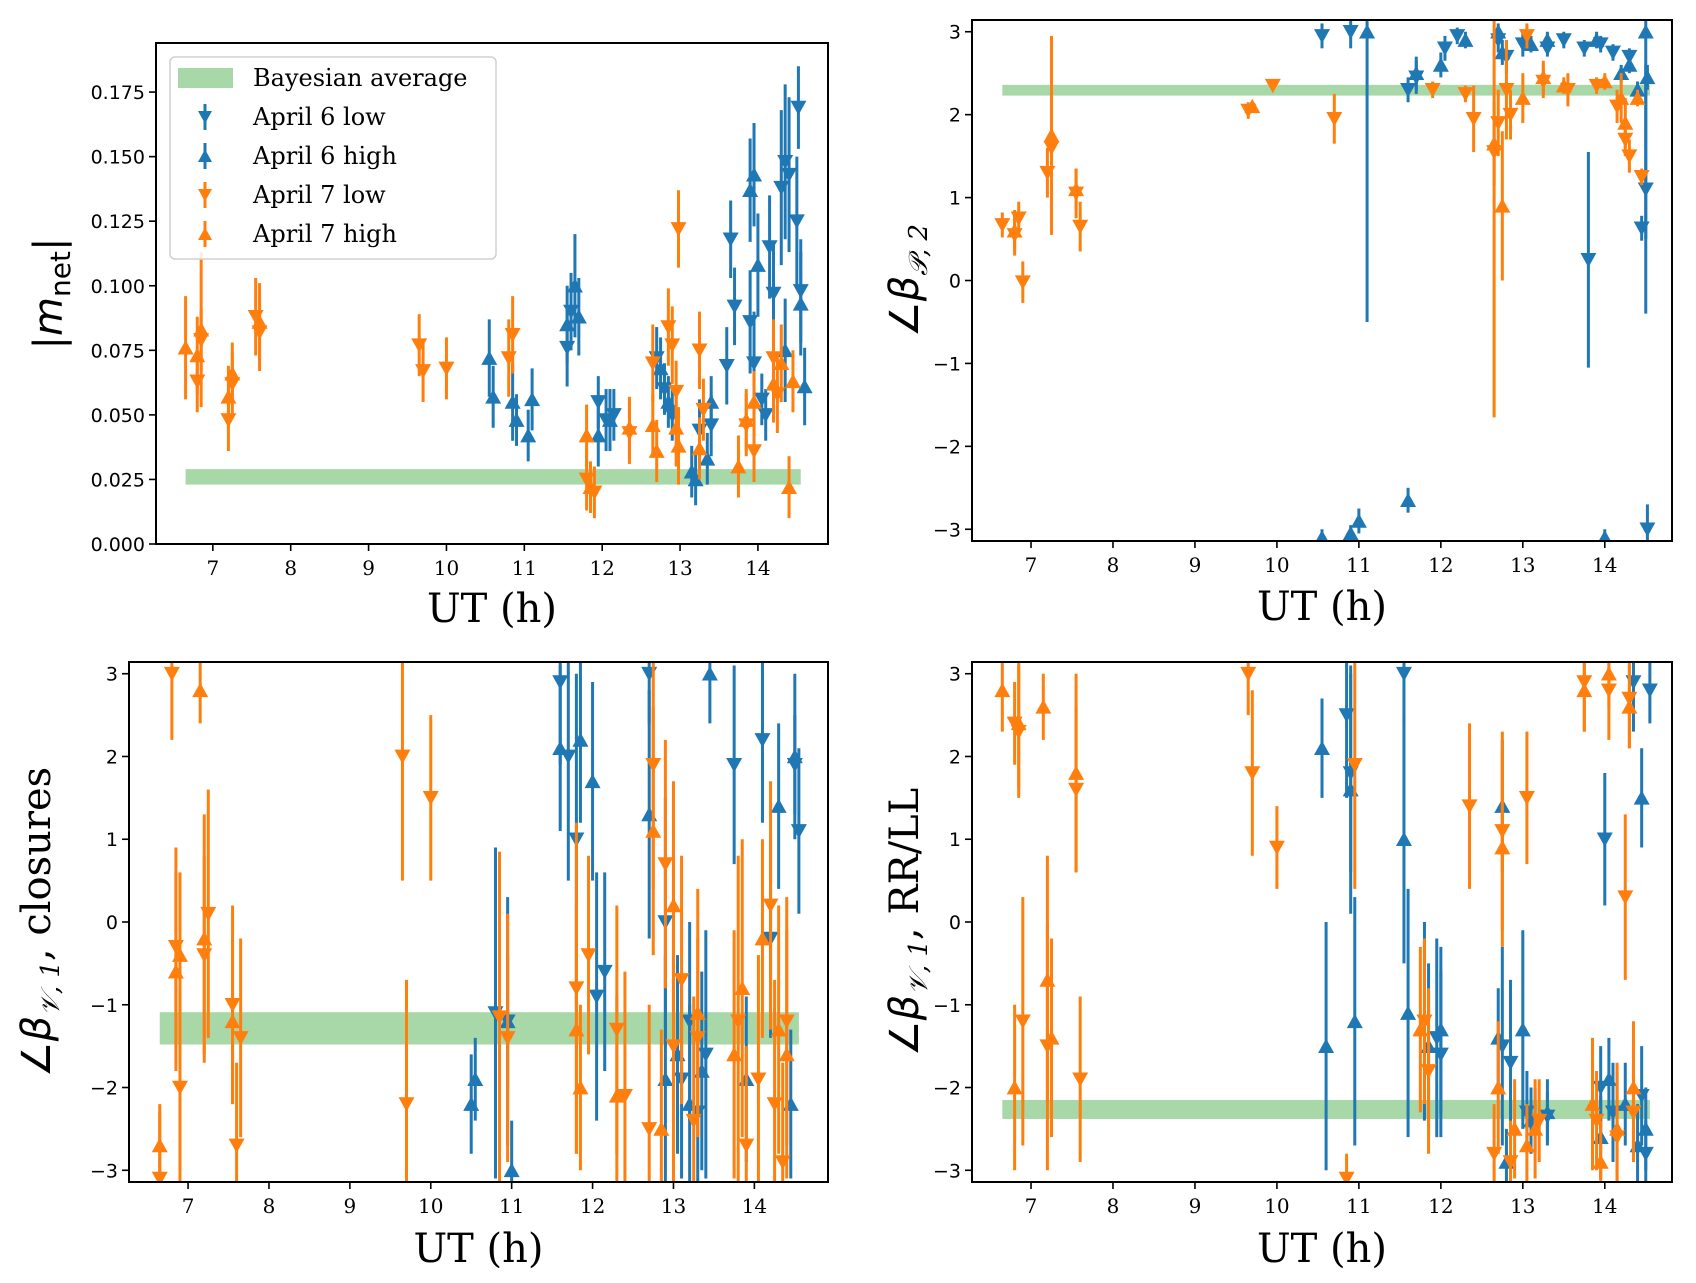  What do you see at coordinates (118, 222) in the screenshot?
I see `y-tick-label: 0.125` at bounding box center [118, 222].